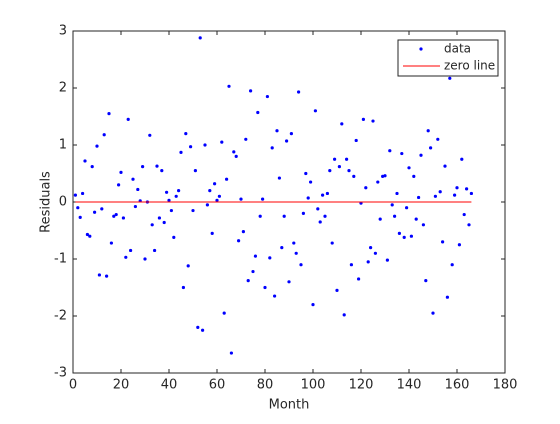  What do you see at coordinates (60, 316) in the screenshot?
I see `y-tick-label: -2` at bounding box center [60, 316].